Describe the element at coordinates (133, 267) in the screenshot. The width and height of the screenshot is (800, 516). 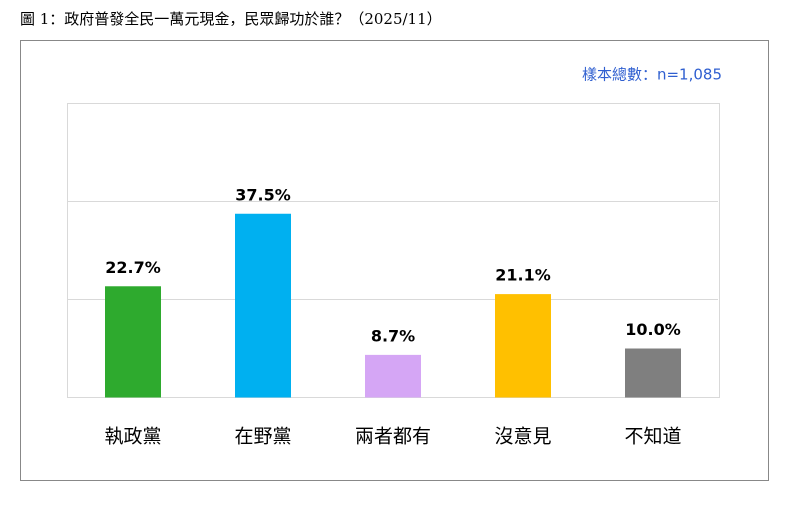
I see `value-label: 22.7%` at that location.